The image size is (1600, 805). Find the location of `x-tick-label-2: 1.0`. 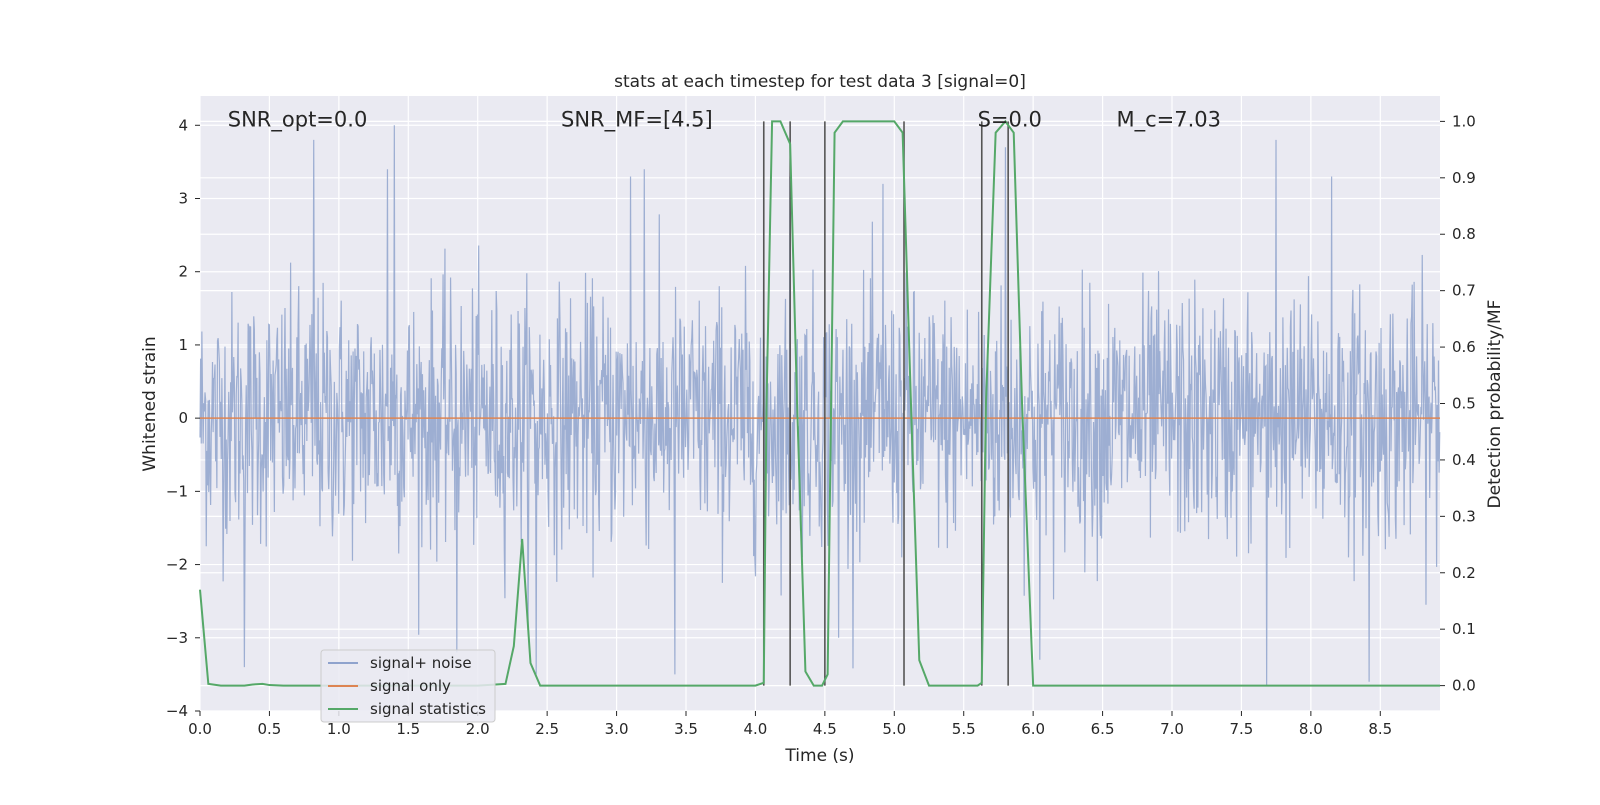

x-tick-label-2: 1.0 is located at coordinates (339, 729).